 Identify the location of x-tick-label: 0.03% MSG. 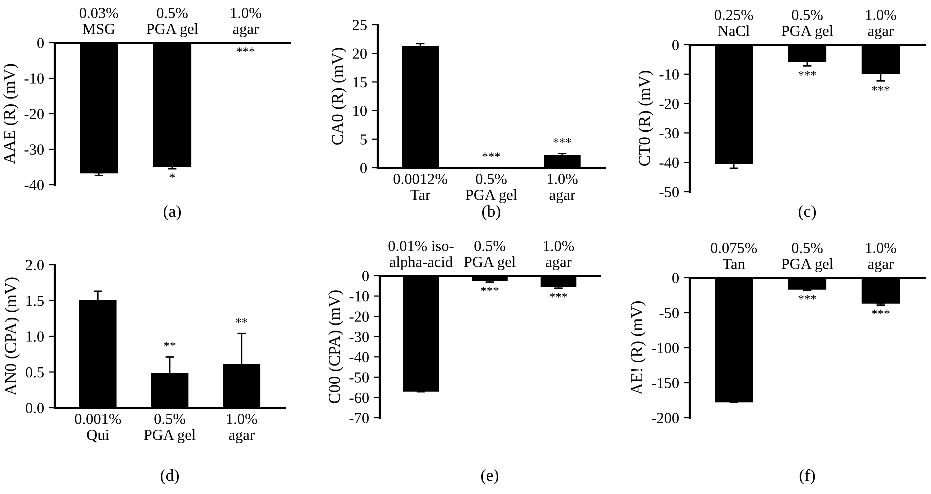
(99, 21).